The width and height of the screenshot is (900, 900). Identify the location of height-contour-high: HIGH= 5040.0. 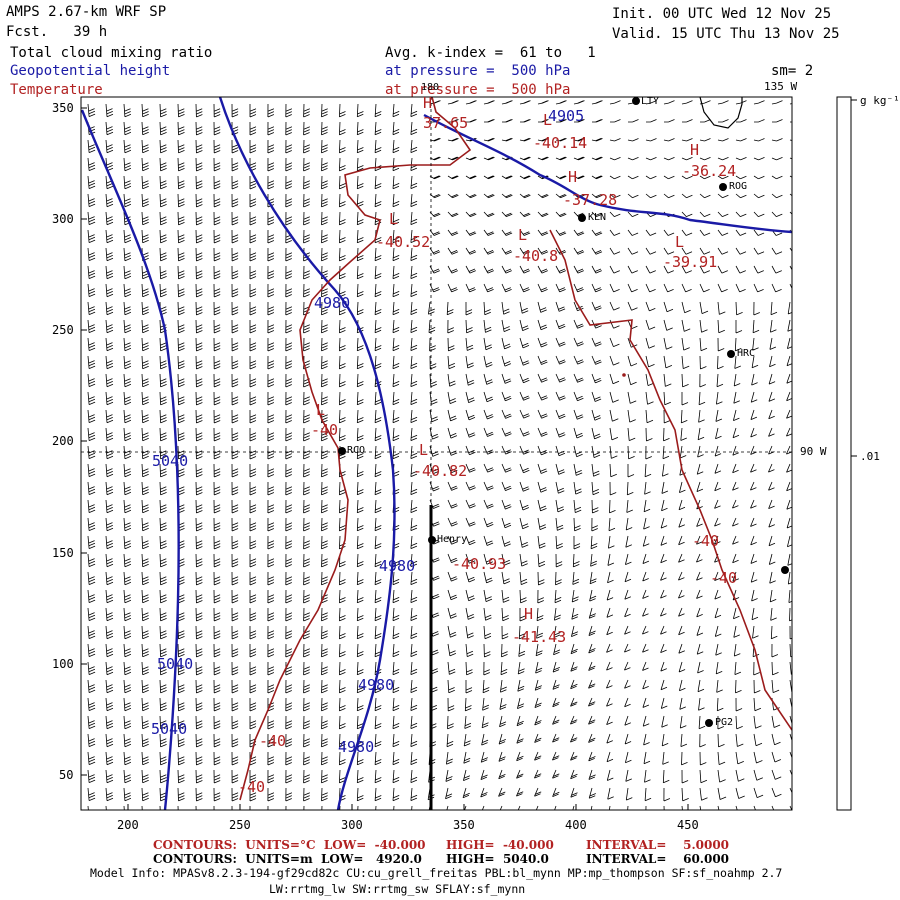
(497, 859).